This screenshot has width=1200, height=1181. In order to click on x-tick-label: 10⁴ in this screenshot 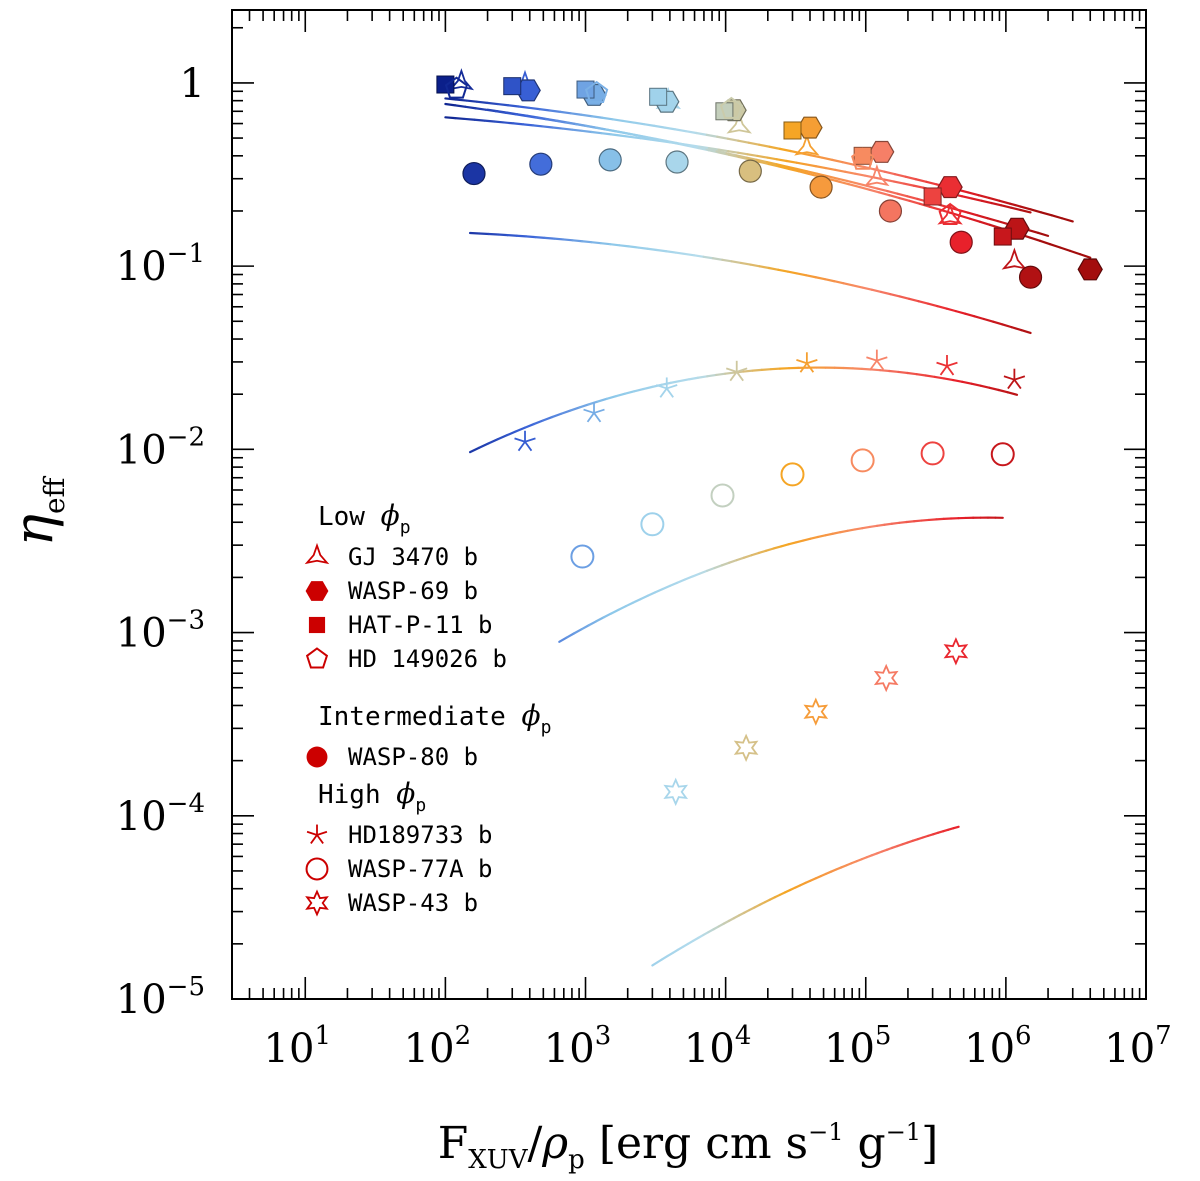, I will do `click(717, 1046)`.